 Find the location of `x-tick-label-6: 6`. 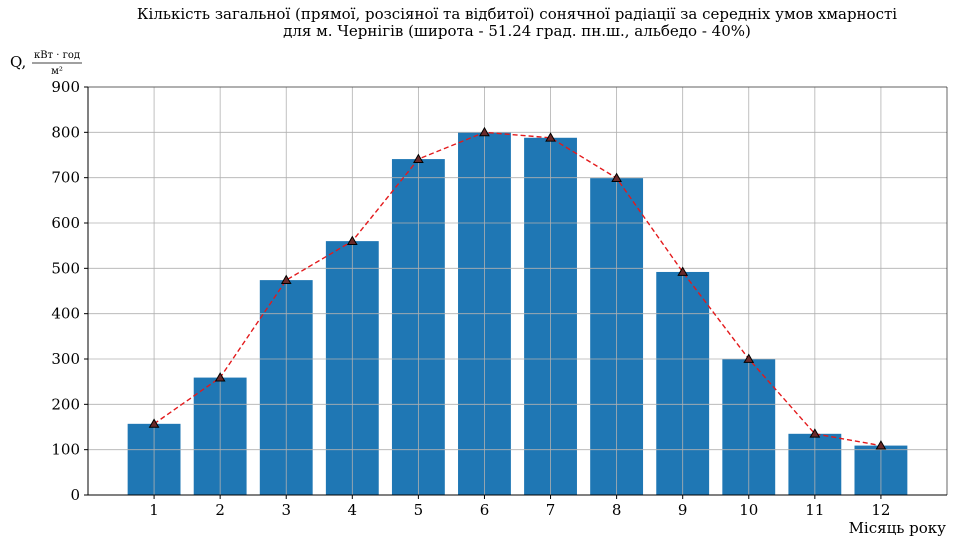

x-tick-label-6: 6 is located at coordinates (485, 510).